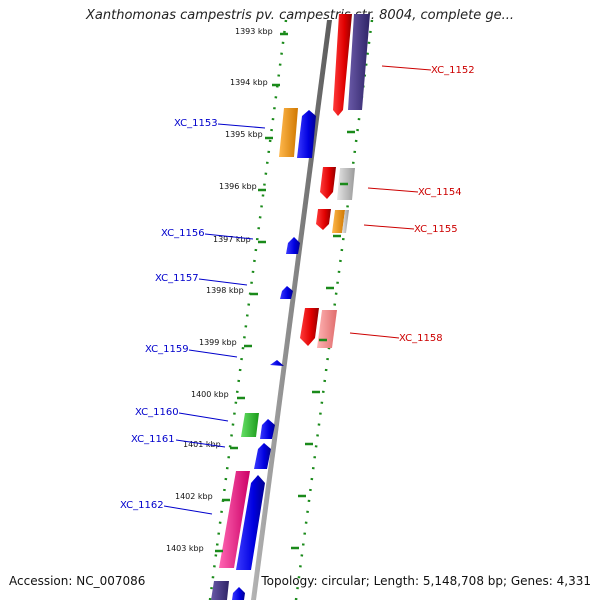 The width and height of the screenshot is (600, 600). Describe the element at coordinates (77, 581) in the screenshot. I see `accession-text: Accession: NC_007086` at that location.